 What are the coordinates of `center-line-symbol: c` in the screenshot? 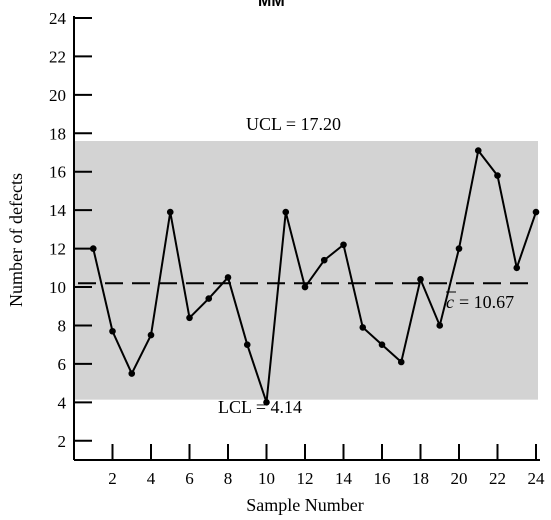 It's located at (450, 302).